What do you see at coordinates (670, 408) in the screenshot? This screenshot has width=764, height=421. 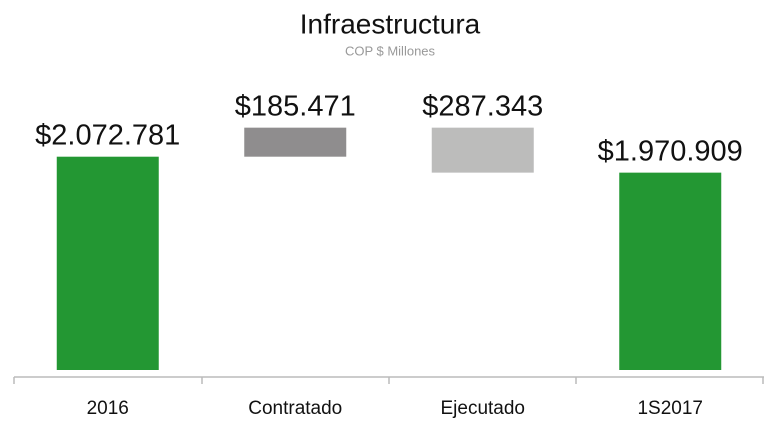 I see `x-tick-label: 1S2017` at bounding box center [670, 408].